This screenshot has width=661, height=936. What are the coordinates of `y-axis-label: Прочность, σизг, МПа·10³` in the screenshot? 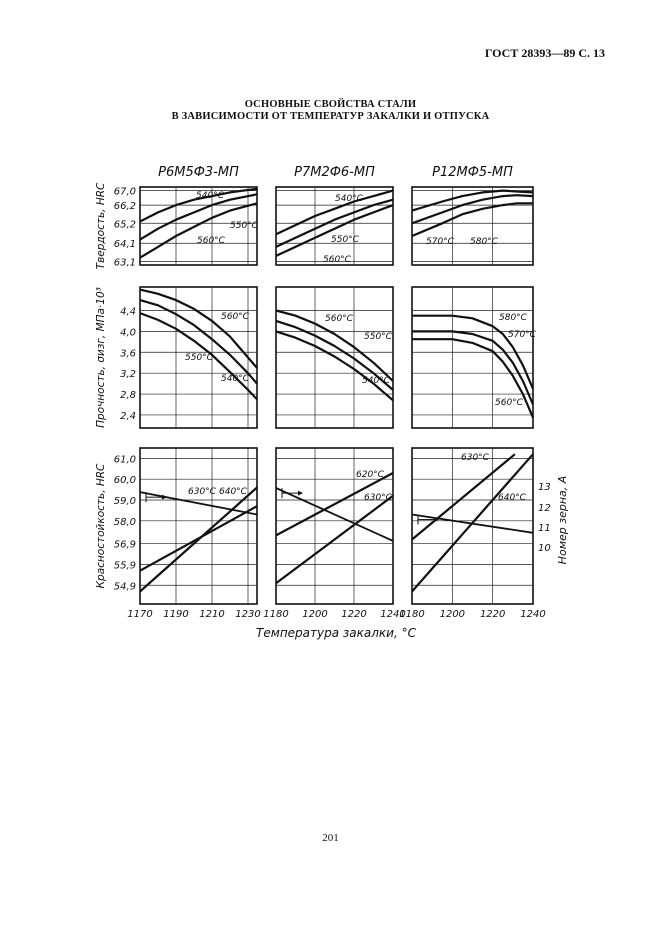 It's located at (101, 357).